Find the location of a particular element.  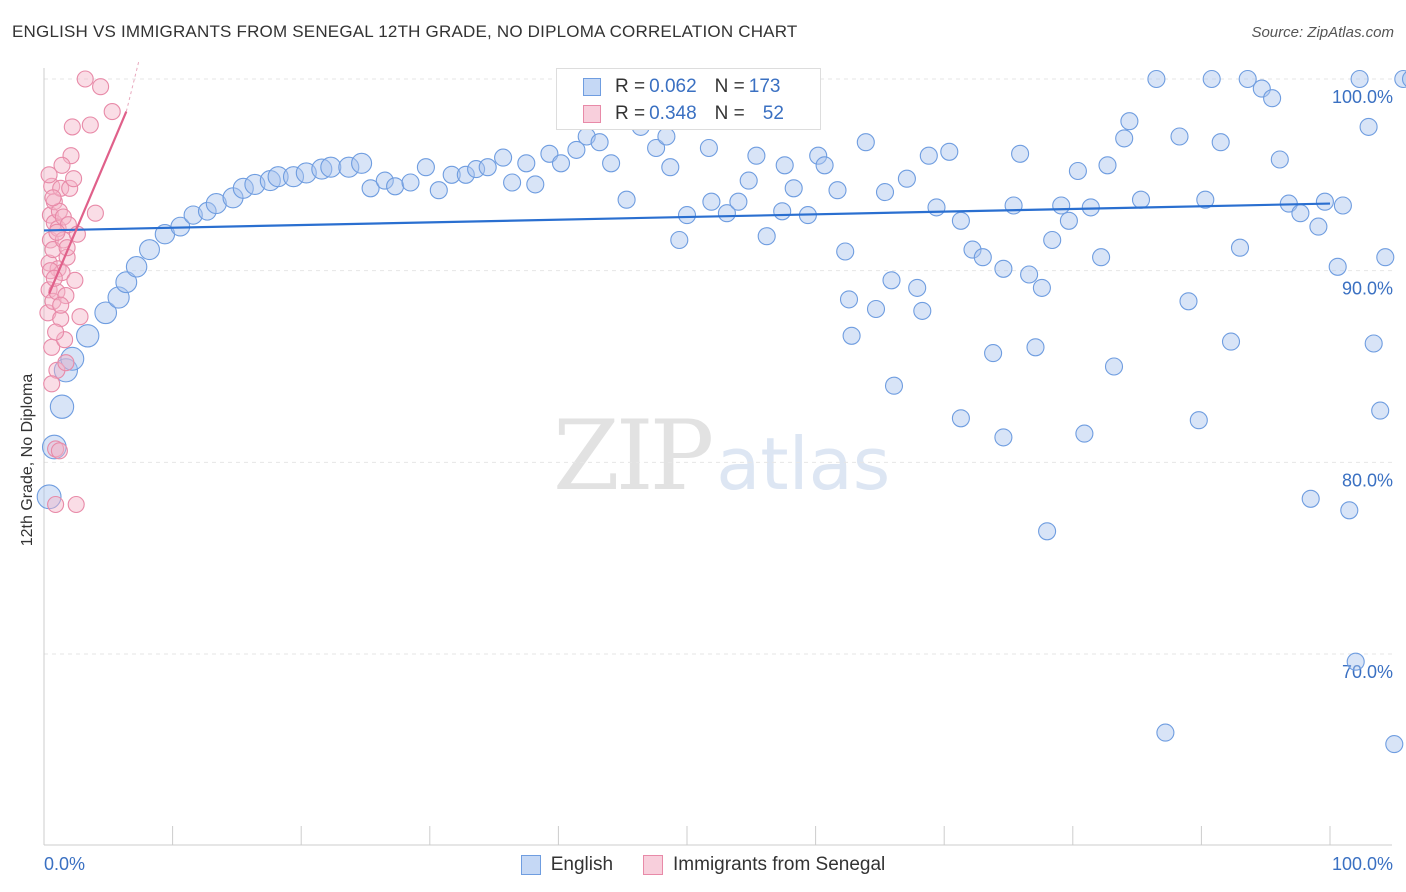

legend-item-senegal: Immigrants from Senegal is located at coordinates (764, 865).